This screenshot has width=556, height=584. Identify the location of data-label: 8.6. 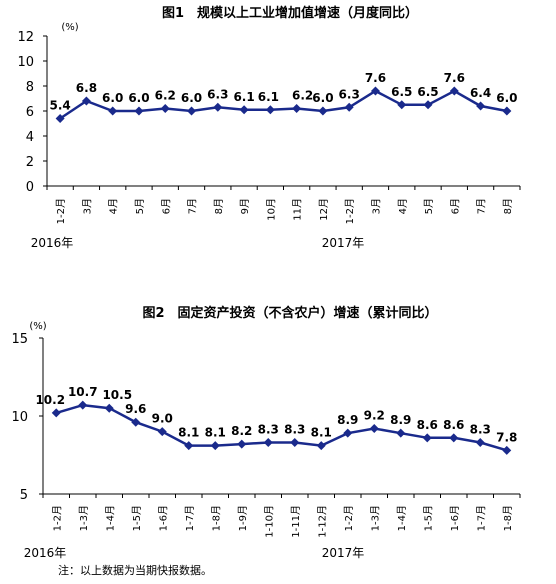
(427, 425).